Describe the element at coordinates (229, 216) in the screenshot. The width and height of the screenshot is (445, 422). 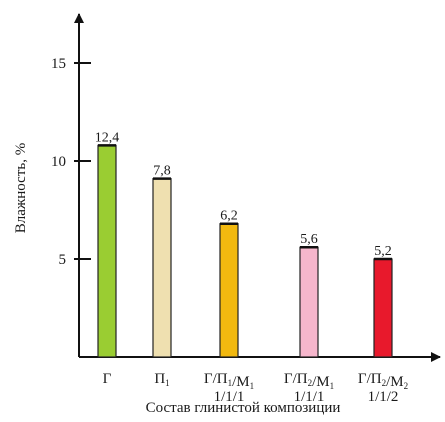
I see `data-label: 6,2` at that location.